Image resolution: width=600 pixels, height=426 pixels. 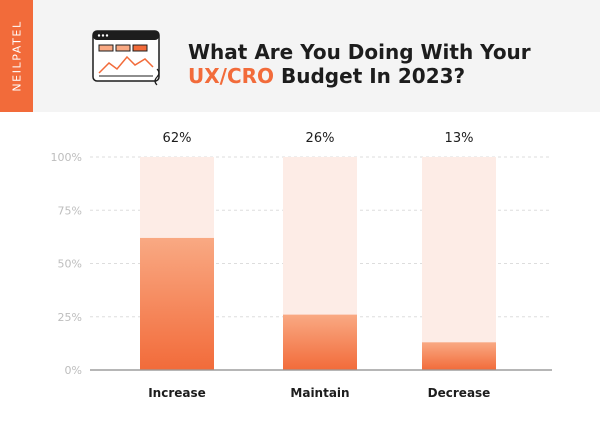 I want to click on value-label: 26%, so click(x=320, y=138).